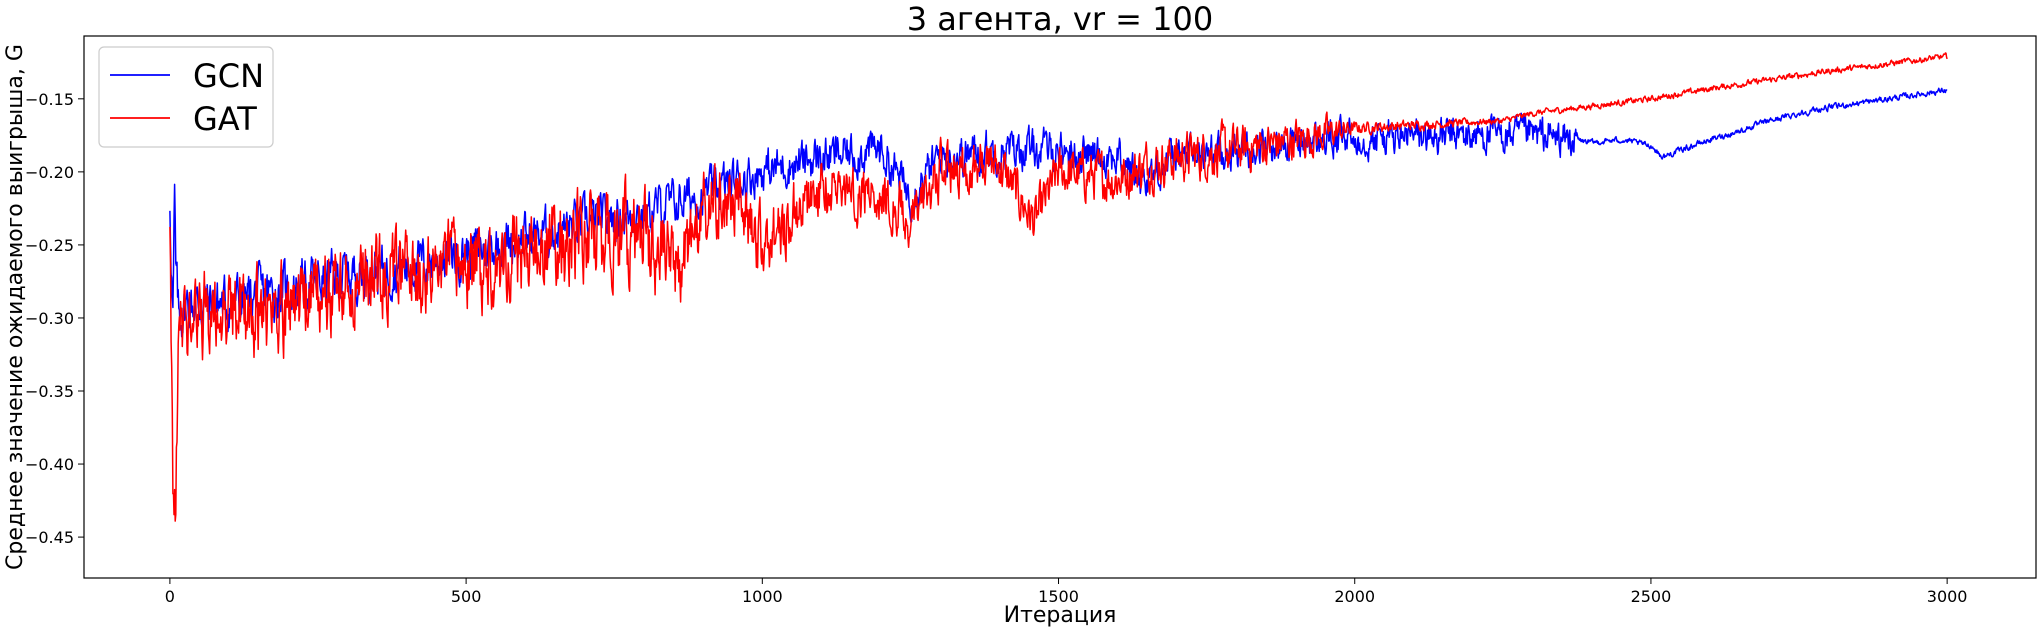 Image resolution: width=2043 pixels, height=631 pixels. What do you see at coordinates (1354, 596) in the screenshot?
I see `x-tick-label: 2000` at bounding box center [1354, 596].